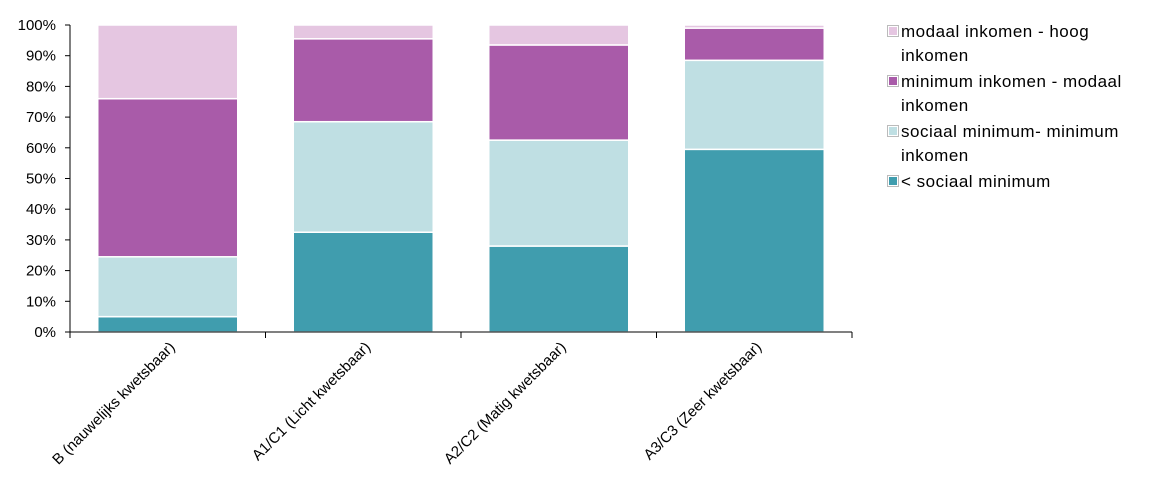  Describe the element at coordinates (976, 181) in the screenshot. I see `legend-label: < sociaal minimum` at that location.